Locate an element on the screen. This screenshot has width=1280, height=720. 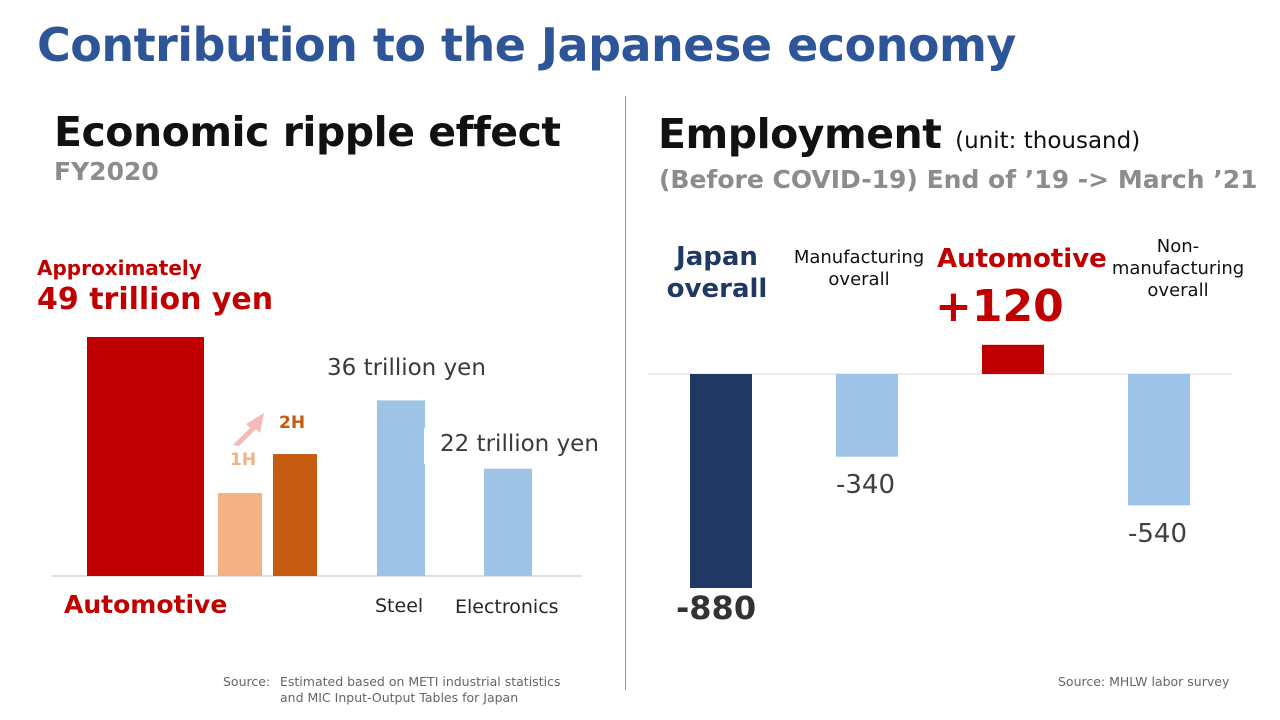
category-japan-line1: Japan is located at coordinates (717, 257).